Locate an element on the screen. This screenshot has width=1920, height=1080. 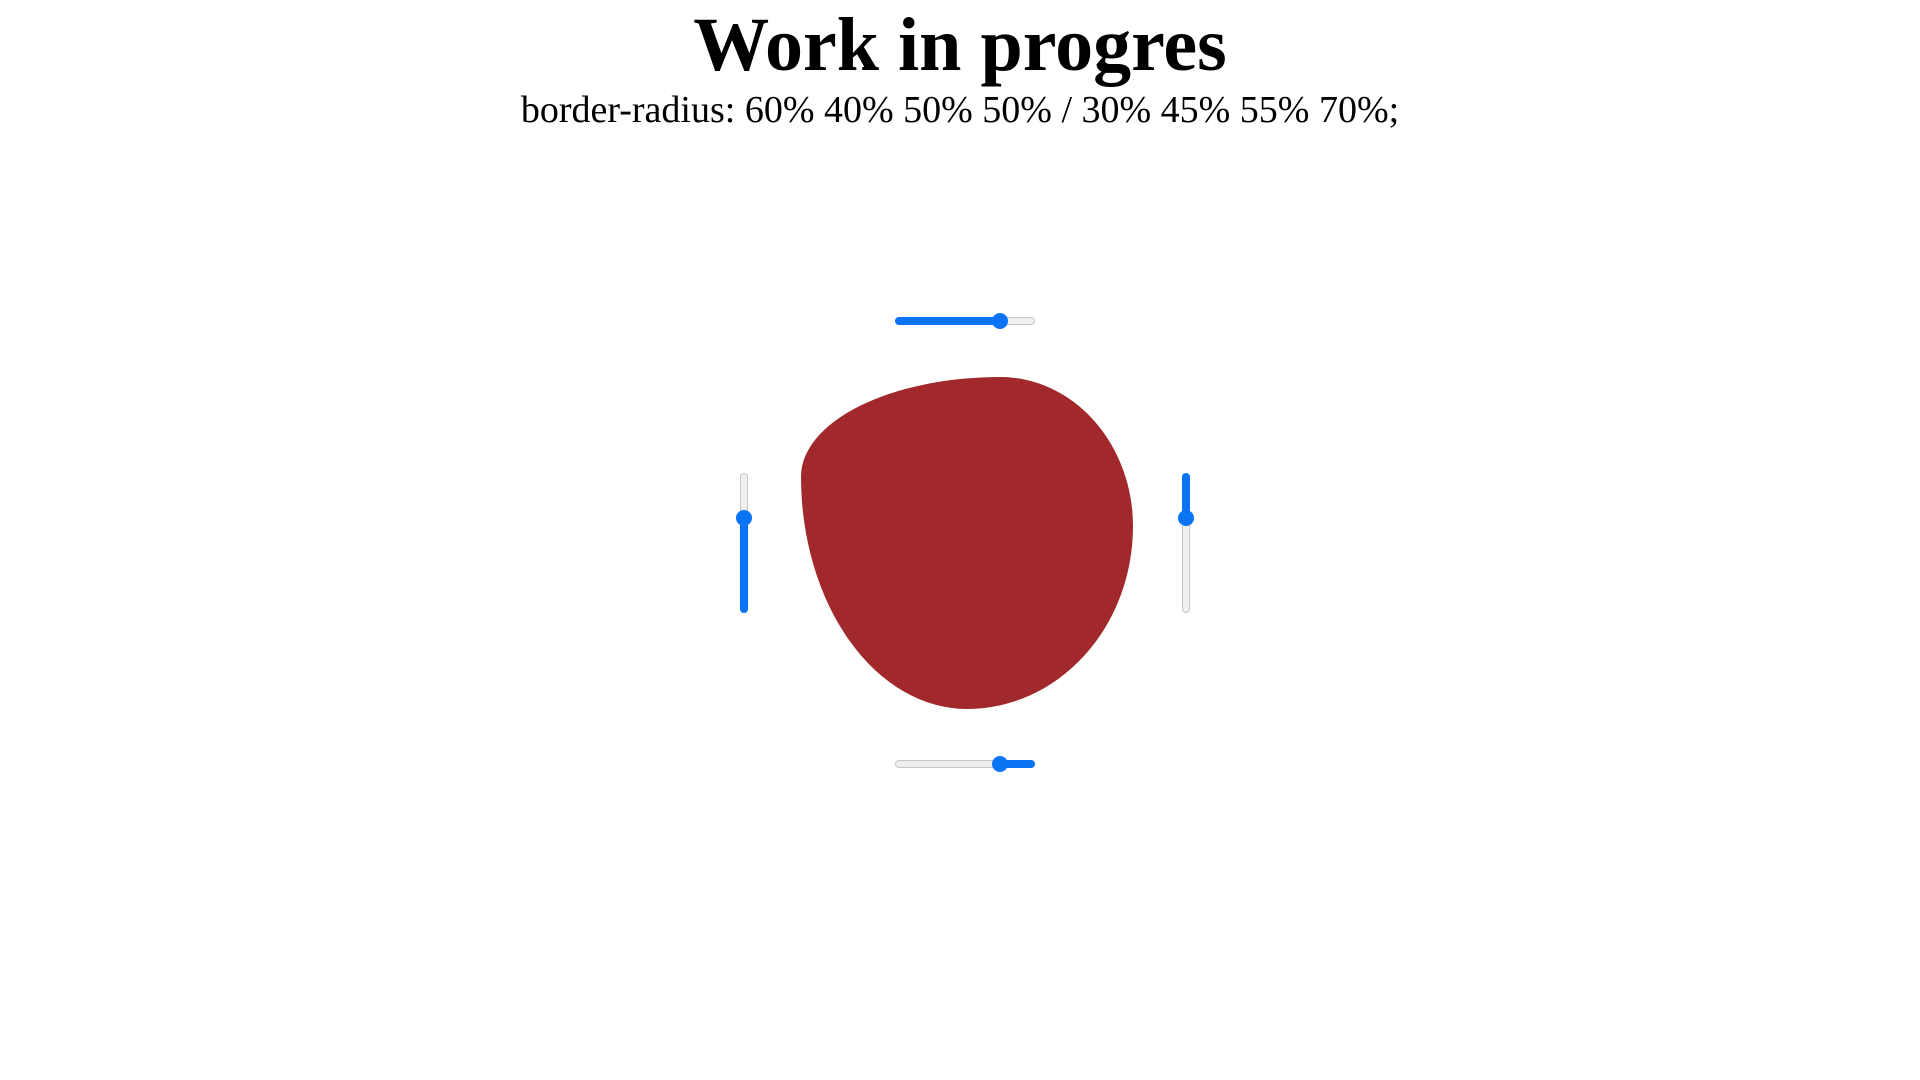
right-radius-slider is located at coordinates (1186, 543).